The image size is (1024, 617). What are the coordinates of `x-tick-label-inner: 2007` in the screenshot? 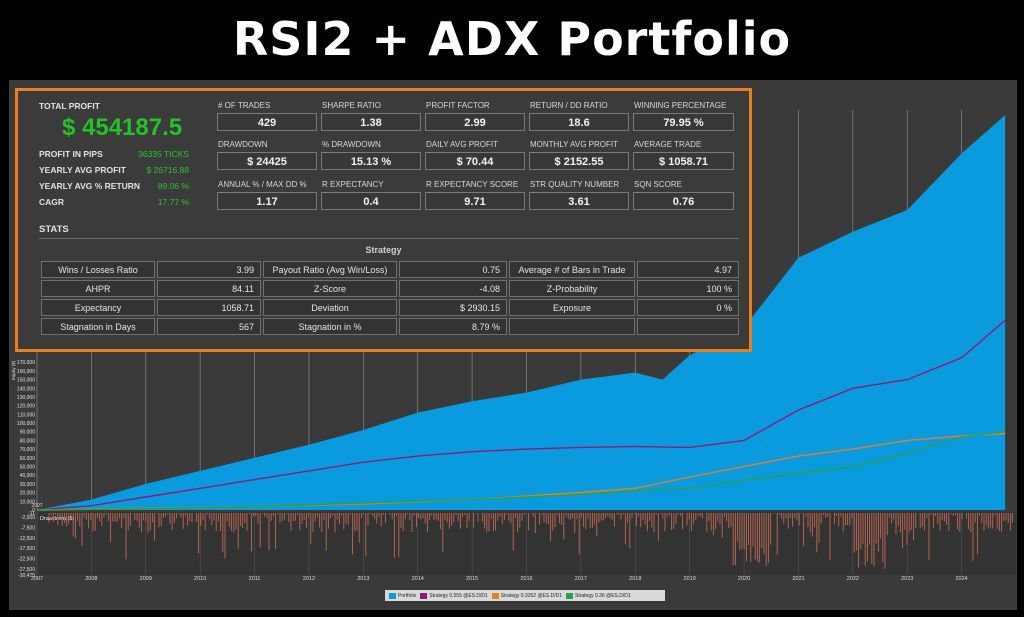 It's located at (36, 506).